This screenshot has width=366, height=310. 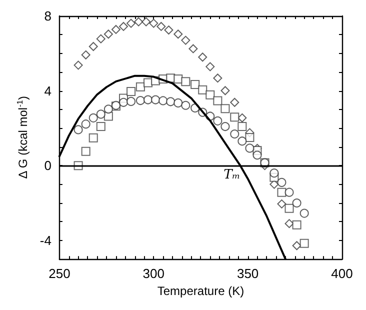 What do you see at coordinates (59, 274) in the screenshot?
I see `x-tick-label: 250` at bounding box center [59, 274].